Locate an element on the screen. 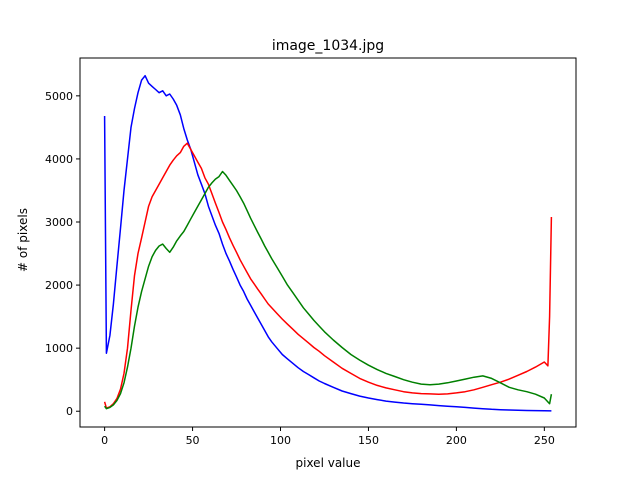 The height and width of the screenshot is (480, 640). y-tick-label-3: 3000 is located at coordinates (59, 222).